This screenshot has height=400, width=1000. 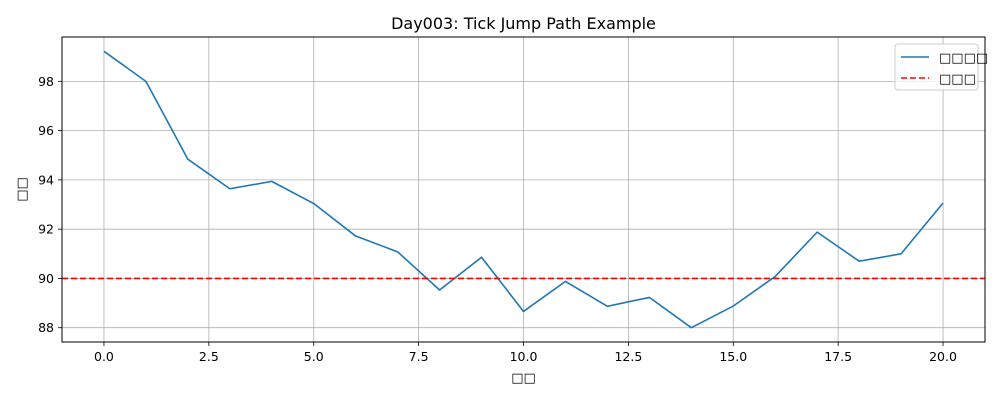 What do you see at coordinates (943, 356) in the screenshot?
I see `x-tick-label: 20.0` at bounding box center [943, 356].